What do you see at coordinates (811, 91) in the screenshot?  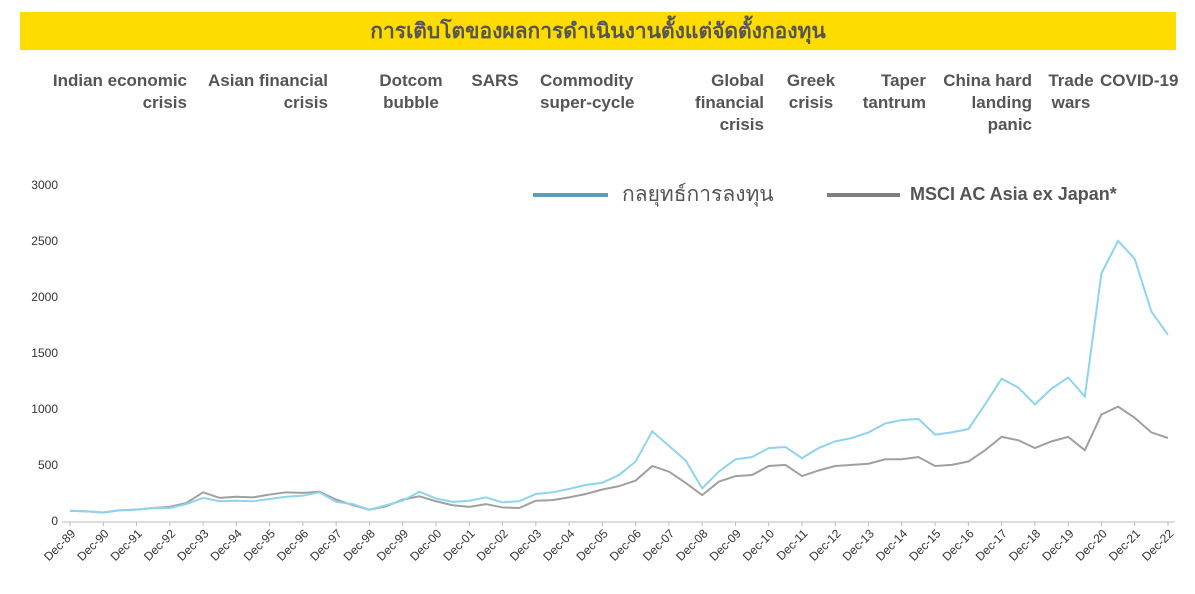 I see `event-annotation: Greek crisis` at bounding box center [811, 91].